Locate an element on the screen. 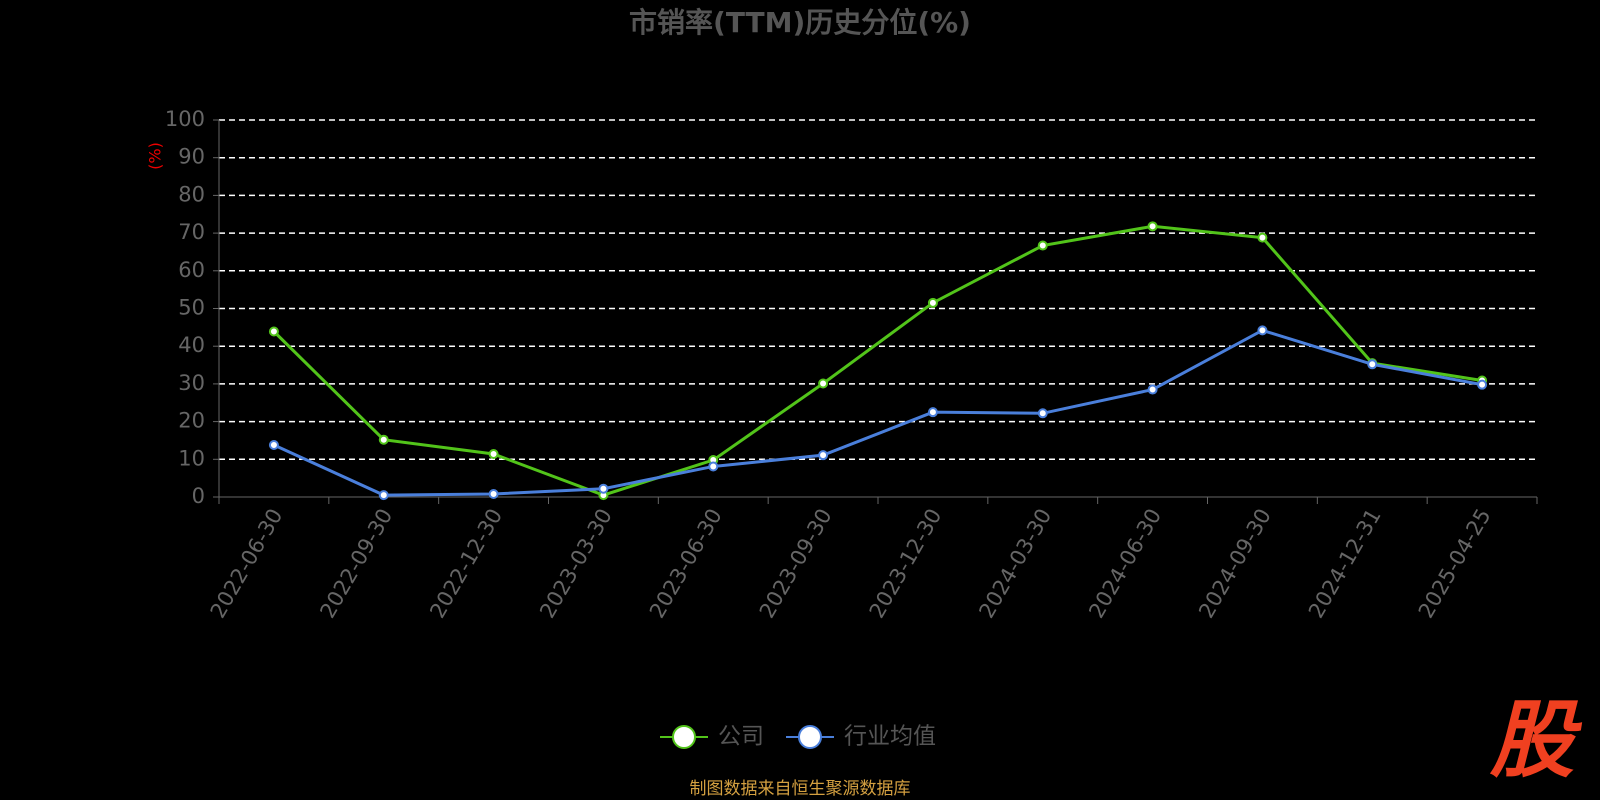 This screenshot has width=1600, height=800. legend-label: 行业均值 is located at coordinates (890, 737).